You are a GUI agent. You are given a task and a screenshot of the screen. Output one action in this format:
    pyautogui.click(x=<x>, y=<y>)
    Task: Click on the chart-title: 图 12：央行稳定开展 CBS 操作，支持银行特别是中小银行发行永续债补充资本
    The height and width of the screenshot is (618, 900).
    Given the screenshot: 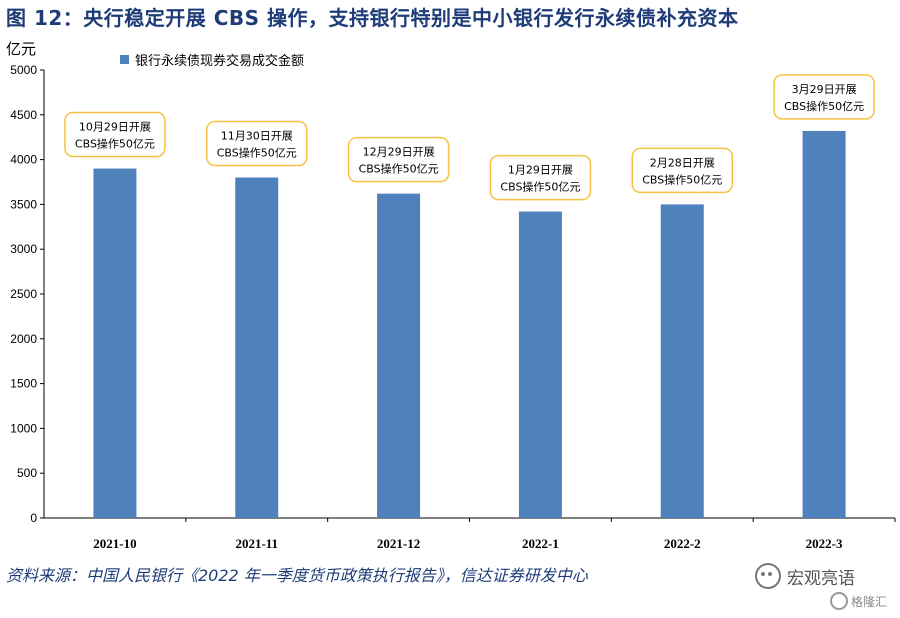 What is the action you would take?
    pyautogui.click(x=372, y=18)
    